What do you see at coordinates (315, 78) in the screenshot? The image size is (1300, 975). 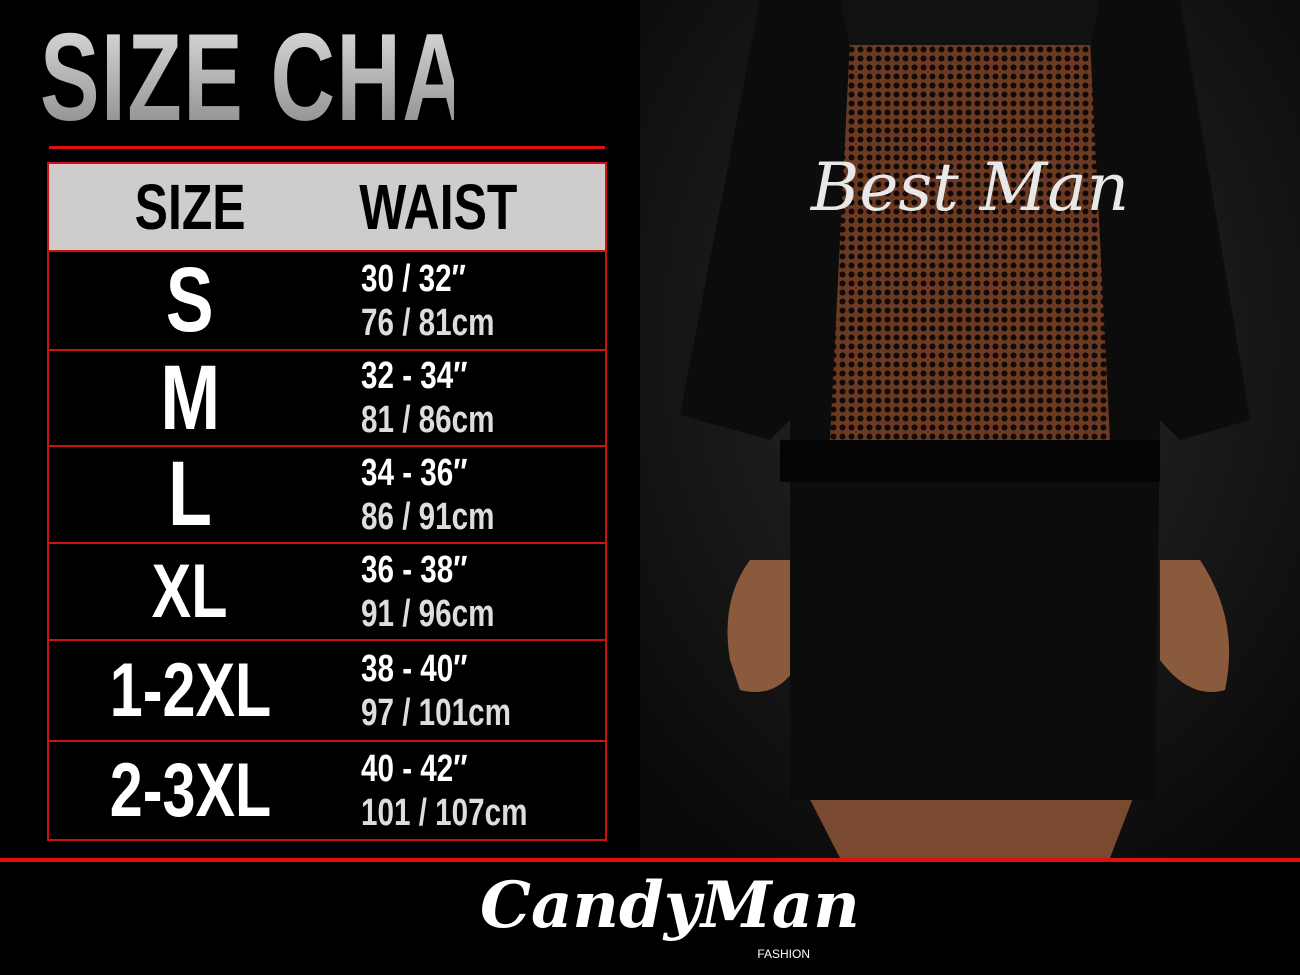 I see `page-title: SIZE CHART` at bounding box center [315, 78].